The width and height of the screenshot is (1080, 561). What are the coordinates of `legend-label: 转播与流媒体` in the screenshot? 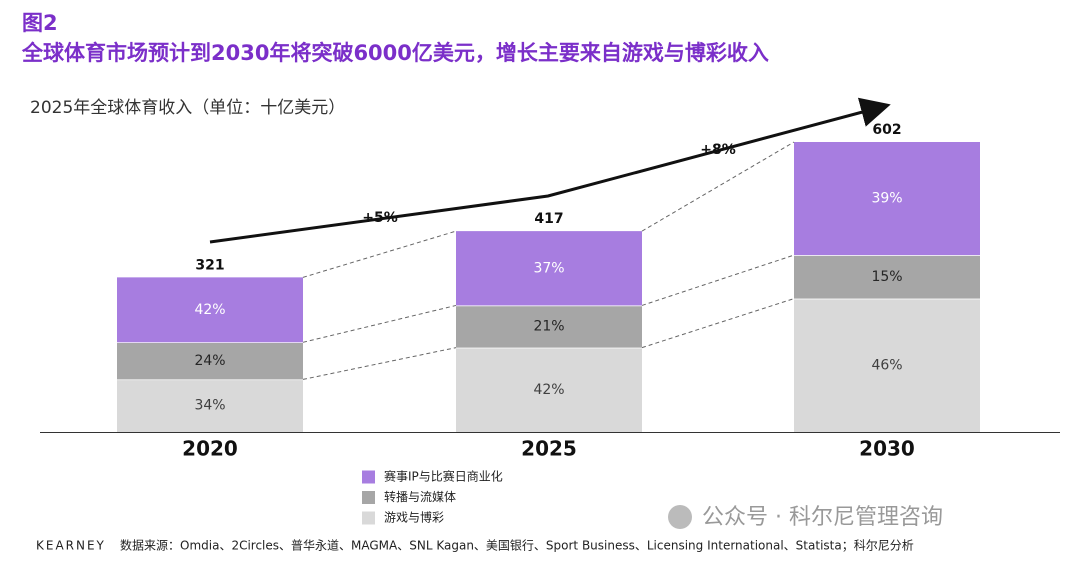 It's located at (420, 496).